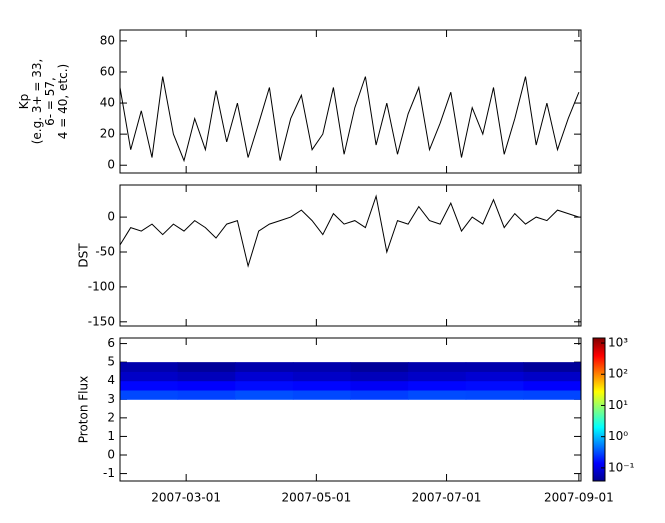  Describe the element at coordinates (84, 255) in the screenshot. I see `y-axis-label: DST` at that location.